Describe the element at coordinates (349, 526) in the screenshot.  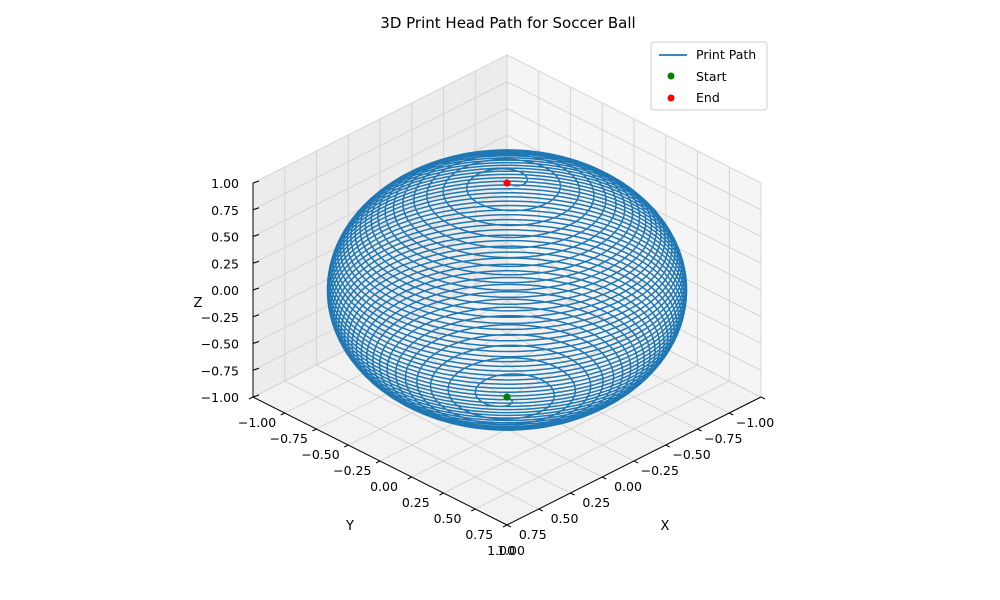
I see `y-axis-label: Y` at that location.